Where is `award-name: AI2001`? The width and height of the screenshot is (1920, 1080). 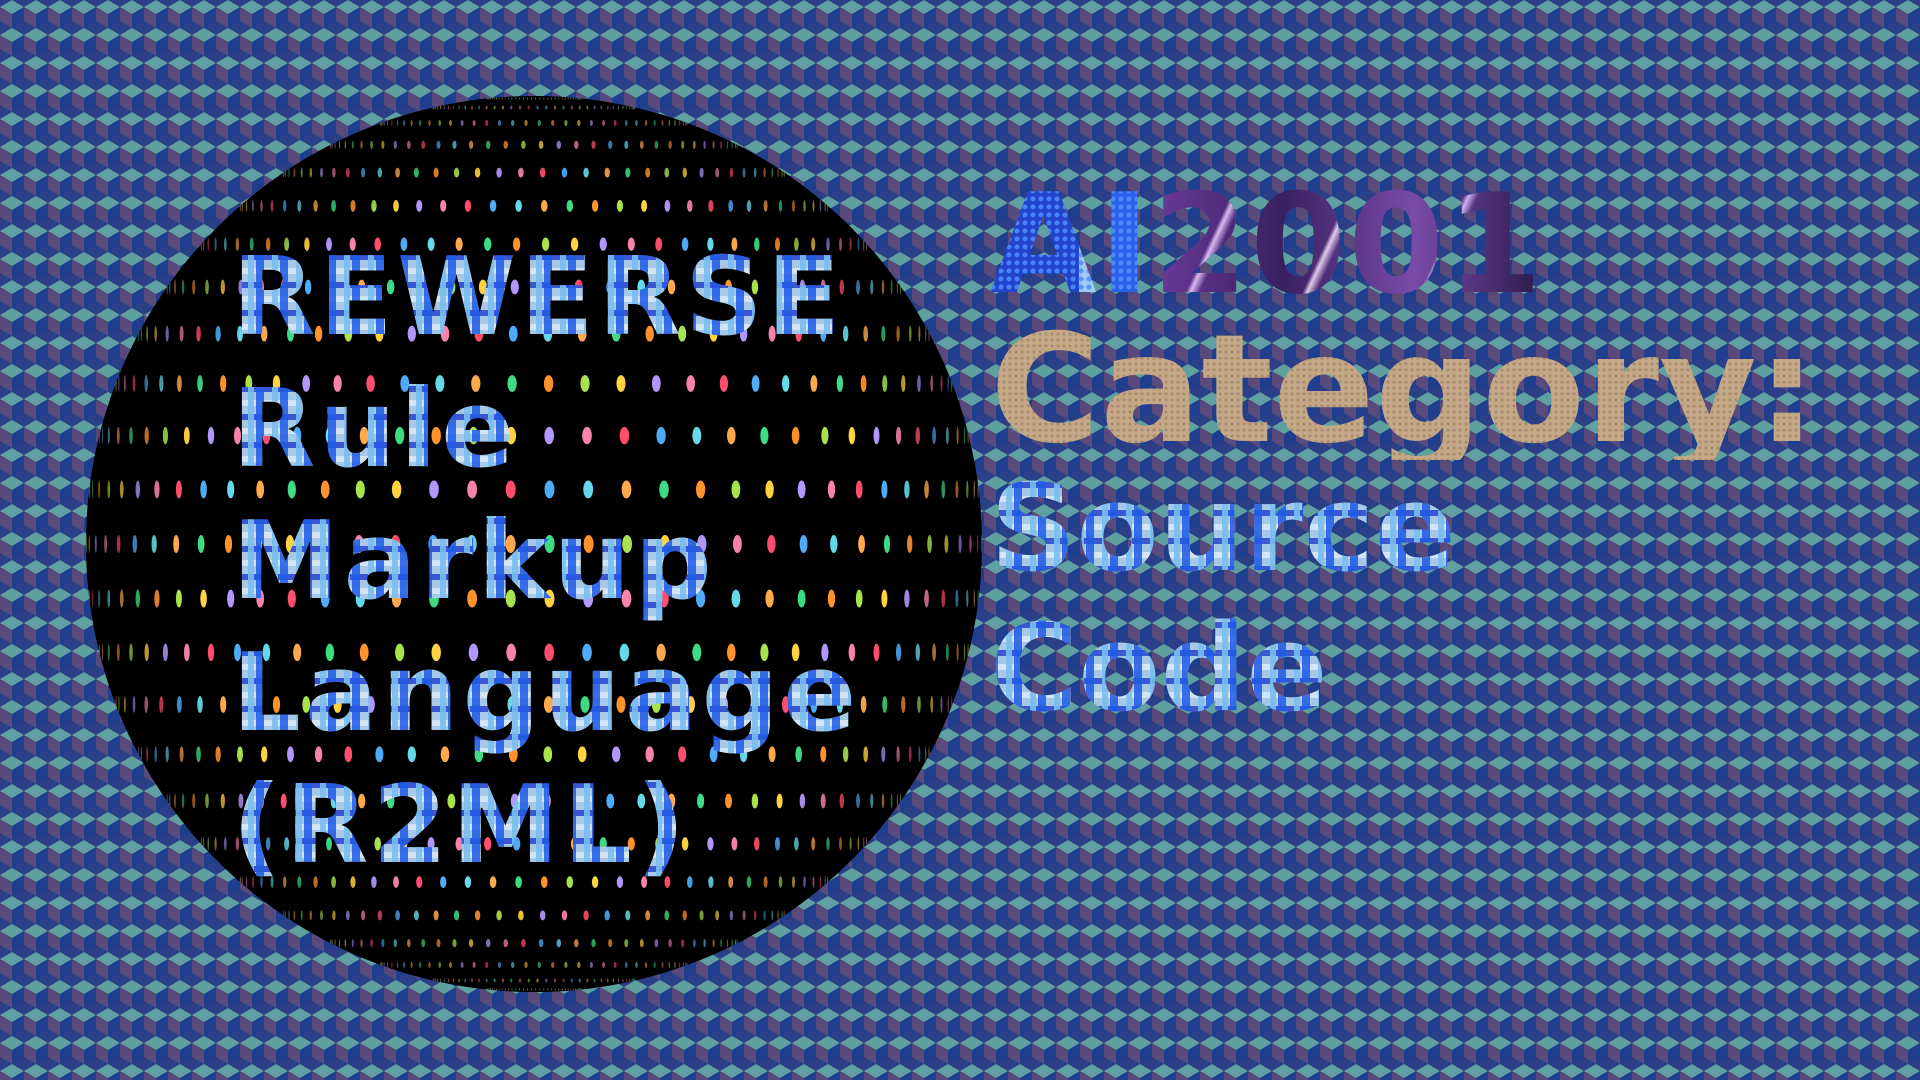 award-name: AI2001 is located at coordinates (1403, 244).